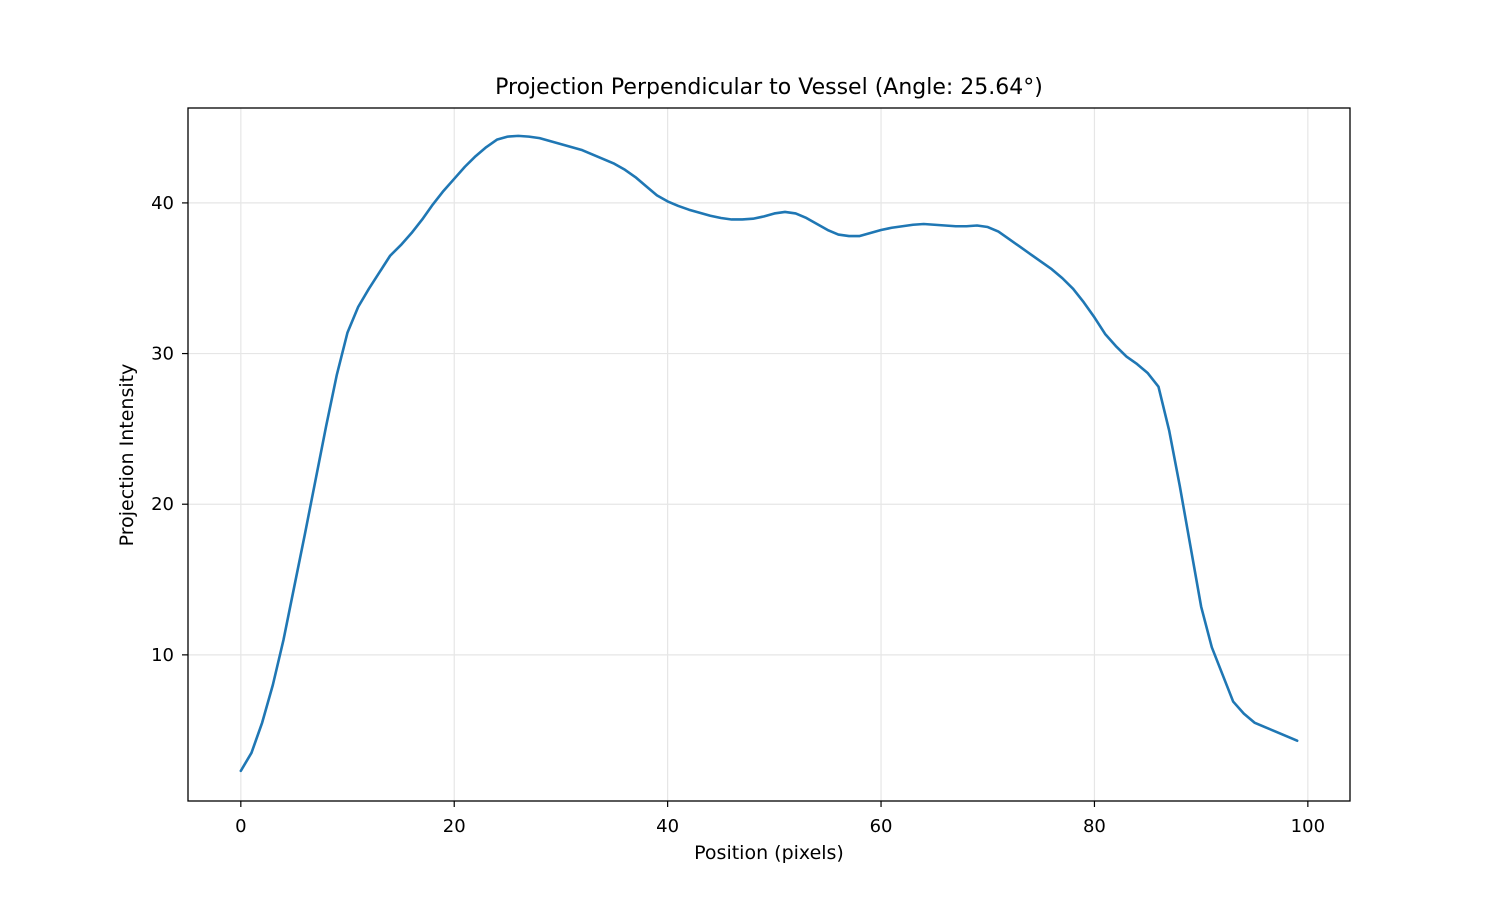 The image size is (1500, 900). I want to click on y-axis-label: Projection Intensity, so click(127, 455).